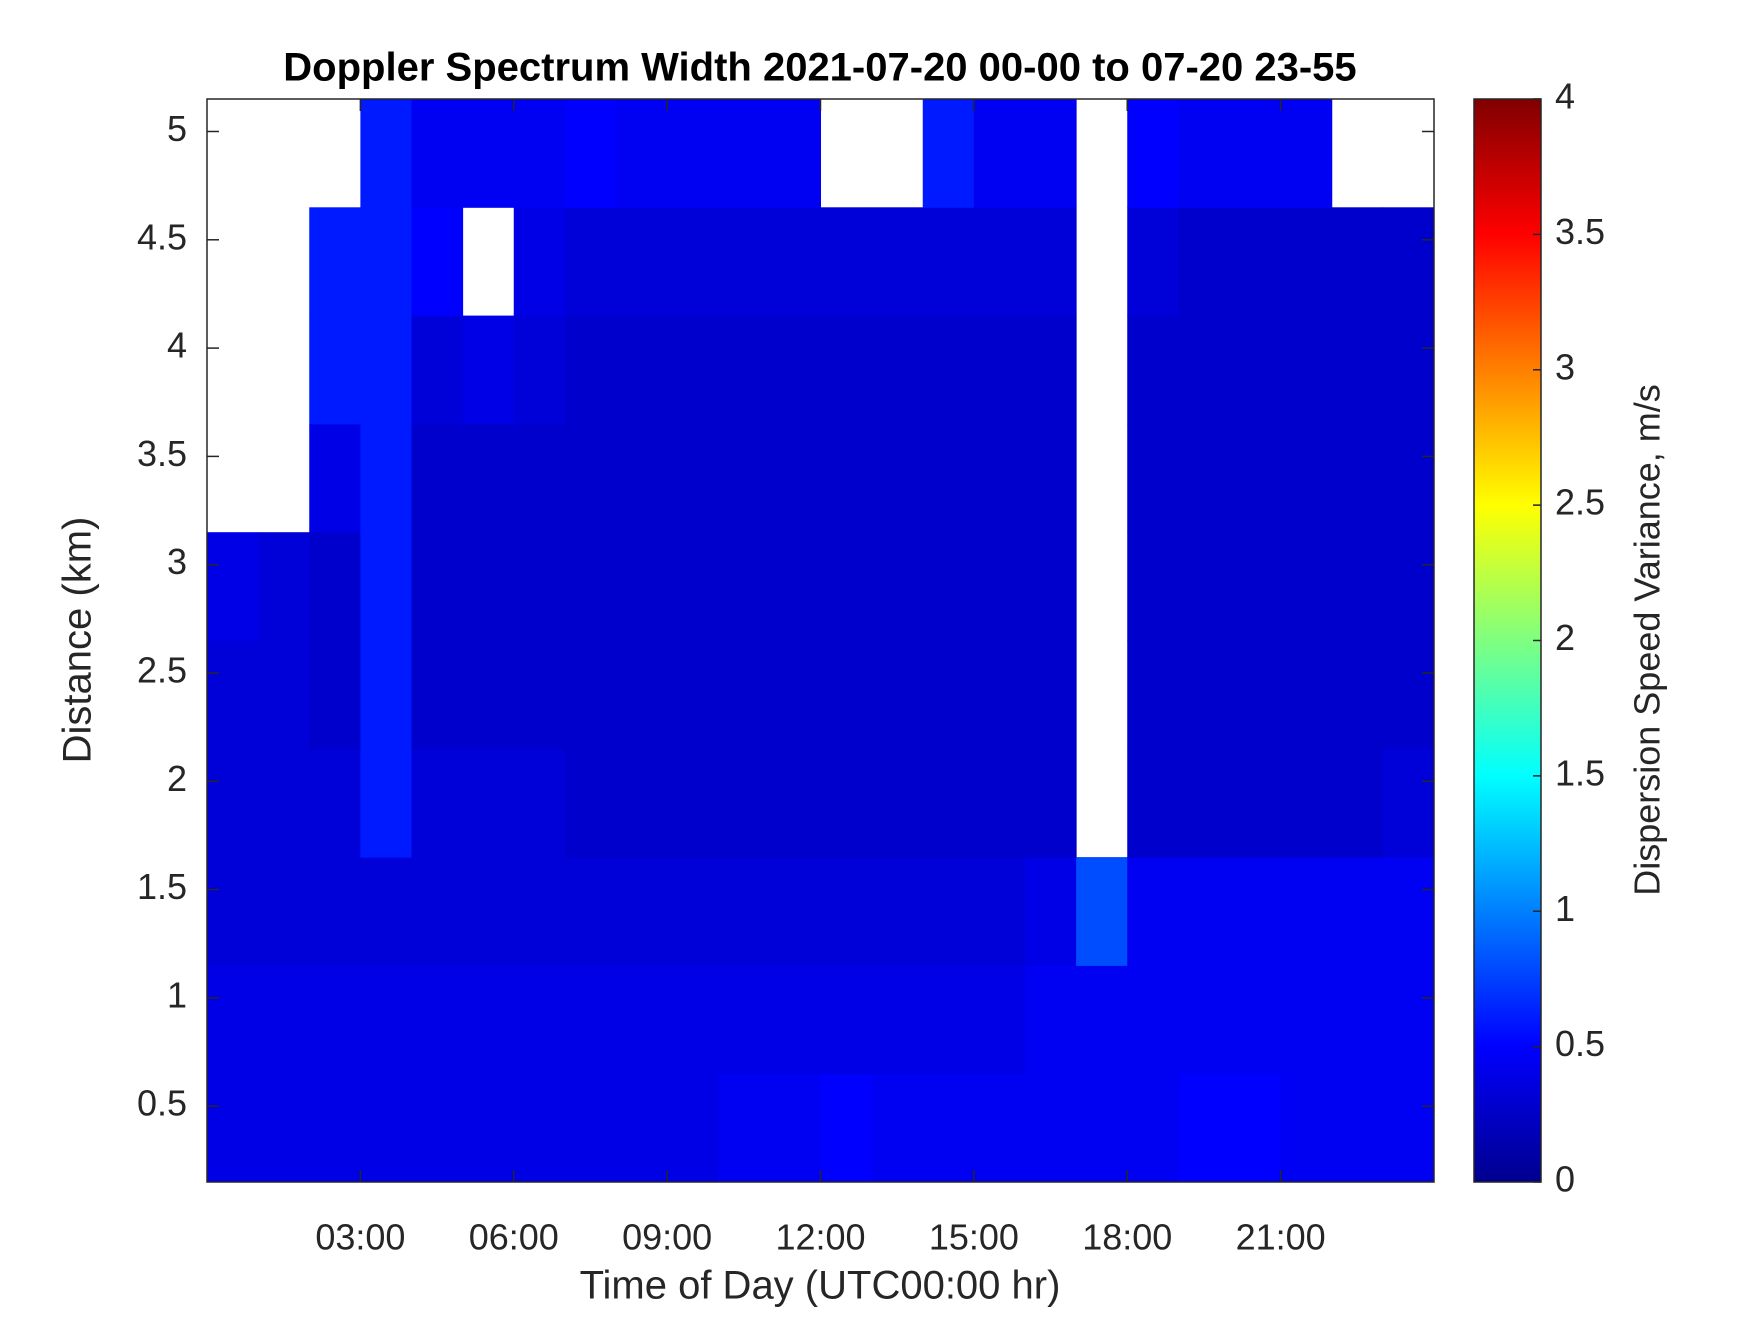  What do you see at coordinates (177, 561) in the screenshot?
I see `y-tick-label: 3` at bounding box center [177, 561].